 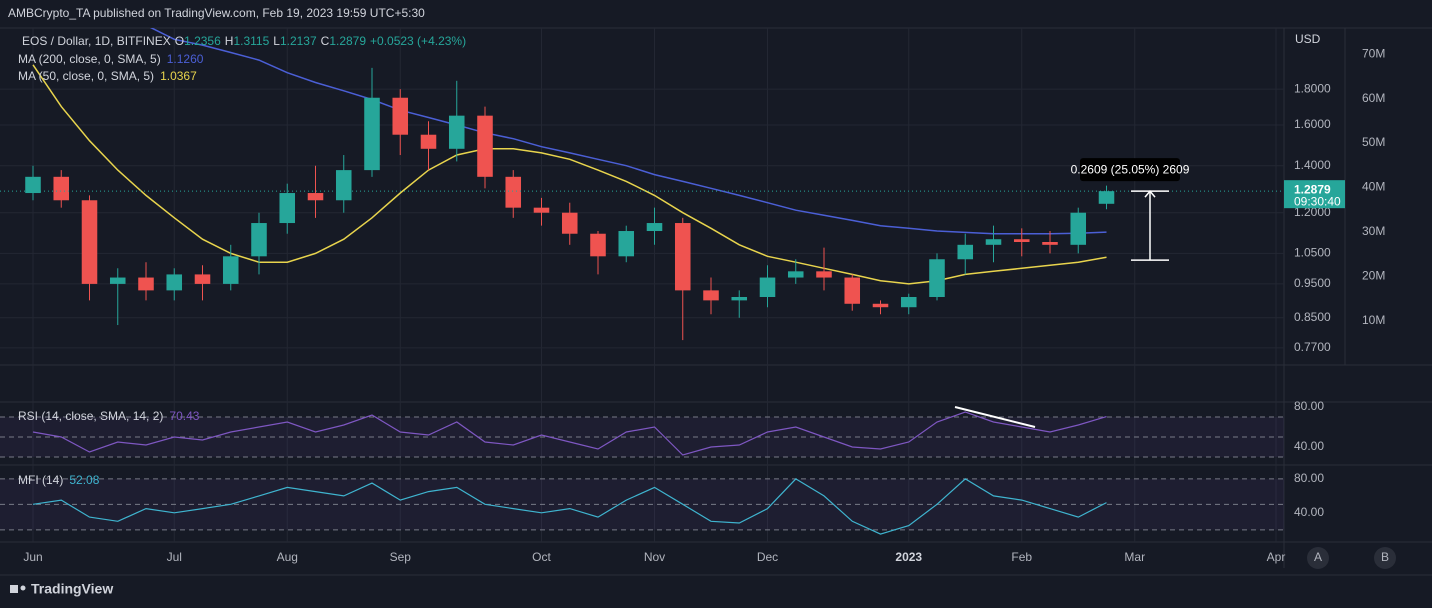 What do you see at coordinates (1312, 88) in the screenshot?
I see `y-tick-label: 1.8000` at bounding box center [1312, 88].